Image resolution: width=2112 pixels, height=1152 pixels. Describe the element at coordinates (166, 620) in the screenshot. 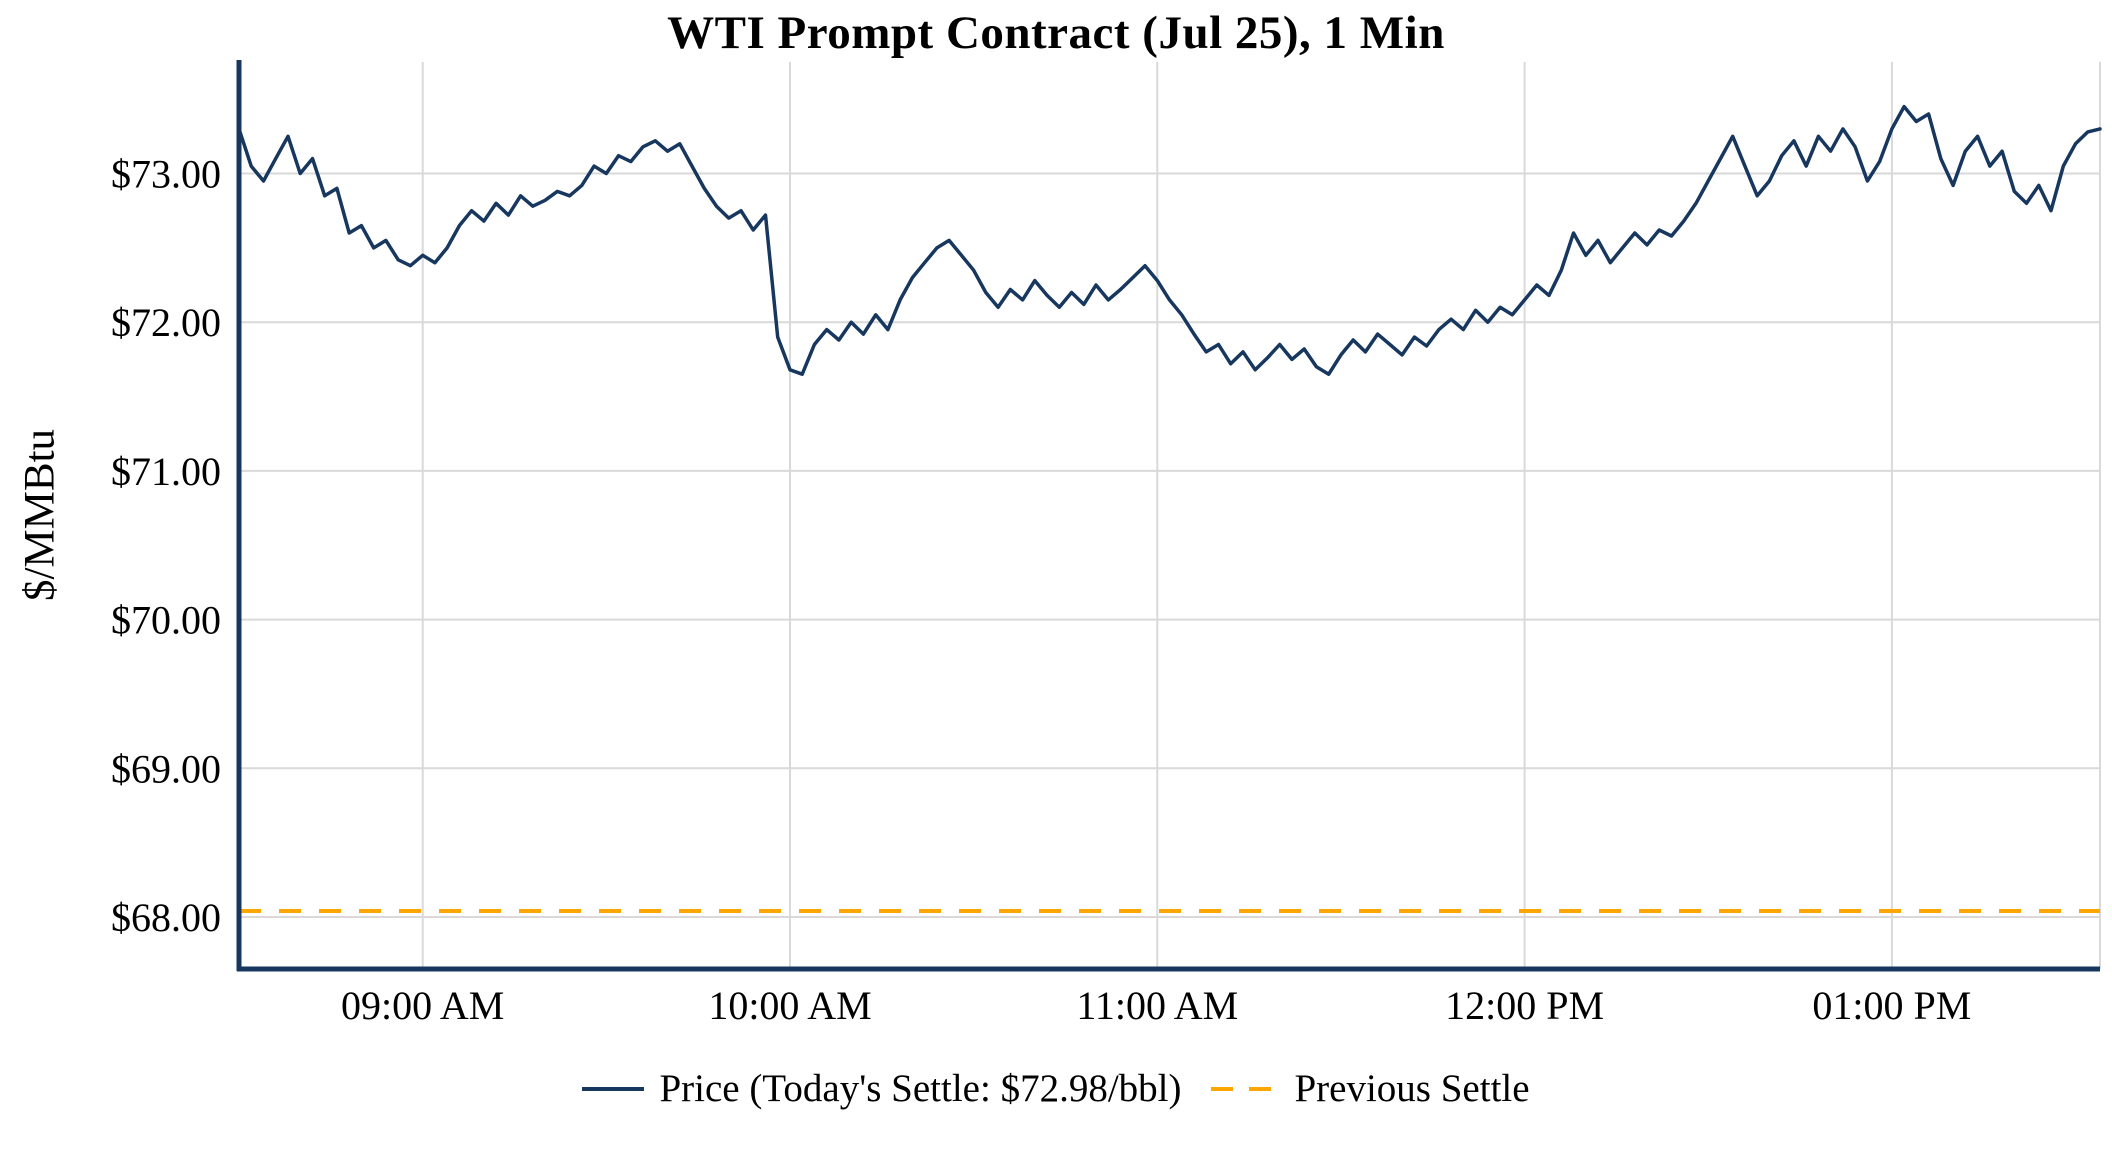

I see `y-tick-label: $70.00` at that location.